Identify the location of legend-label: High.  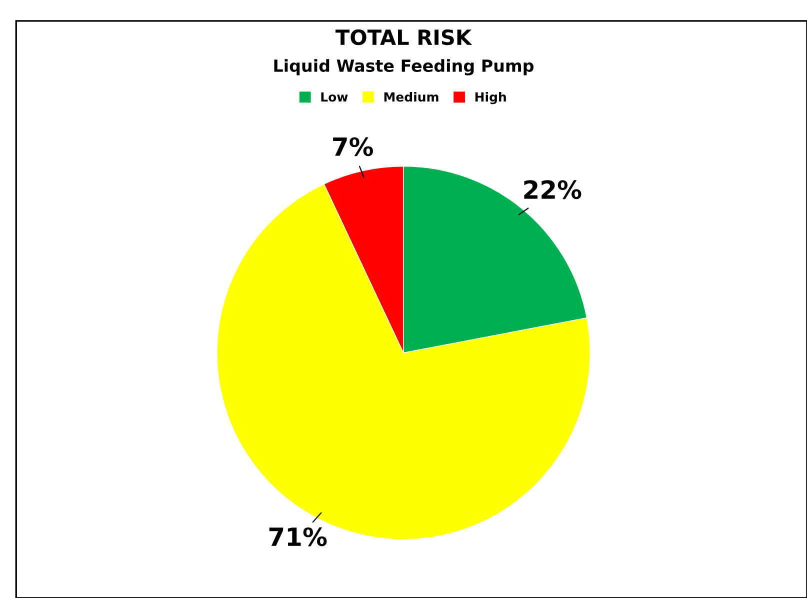
(490, 98).